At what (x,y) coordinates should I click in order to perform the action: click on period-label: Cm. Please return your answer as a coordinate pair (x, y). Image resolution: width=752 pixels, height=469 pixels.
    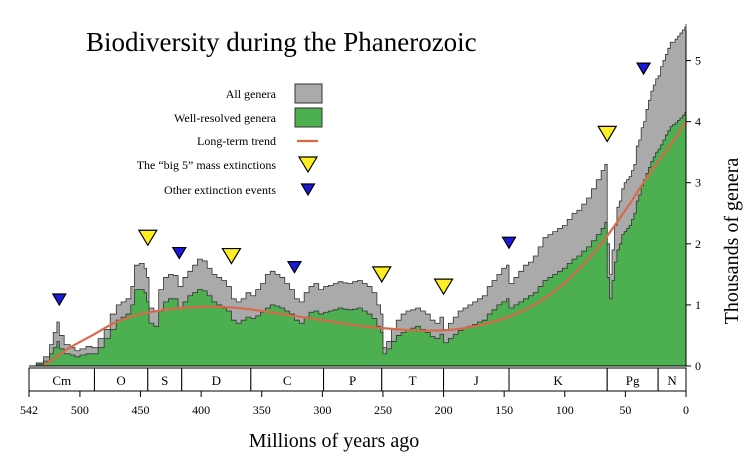
    Looking at the image, I should click on (61, 380).